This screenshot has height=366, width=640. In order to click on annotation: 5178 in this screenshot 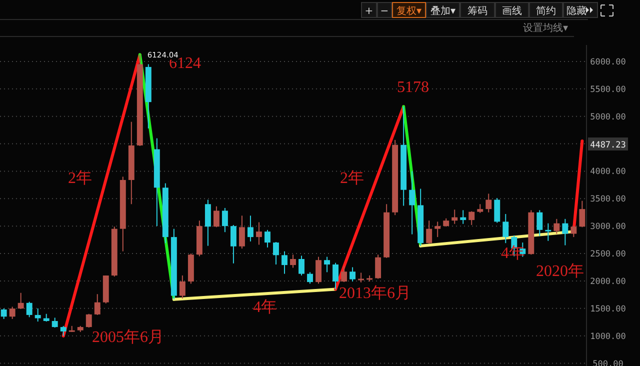, I will do `click(413, 87)`.